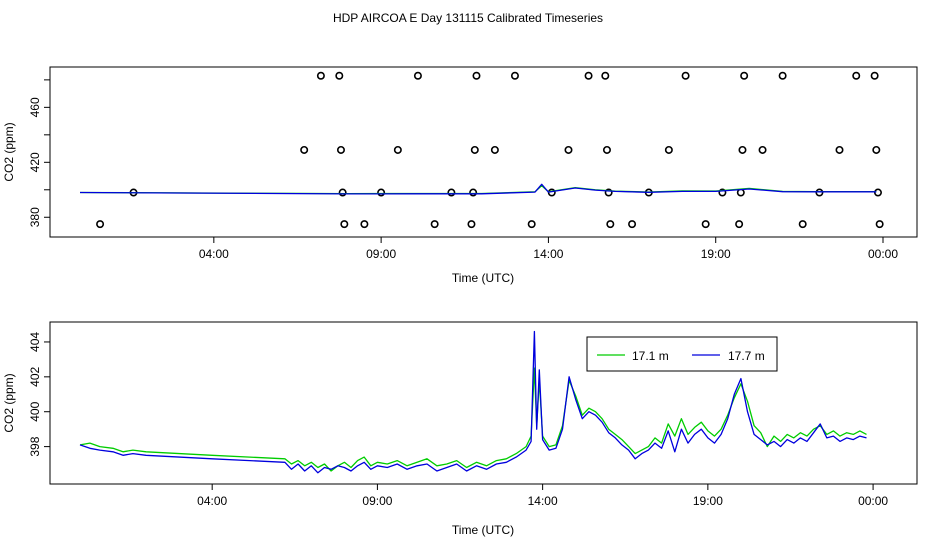 The width and height of the screenshot is (936, 540). What do you see at coordinates (377, 501) in the screenshot?
I see `bottom-x-tick-label: 09:00` at bounding box center [377, 501].